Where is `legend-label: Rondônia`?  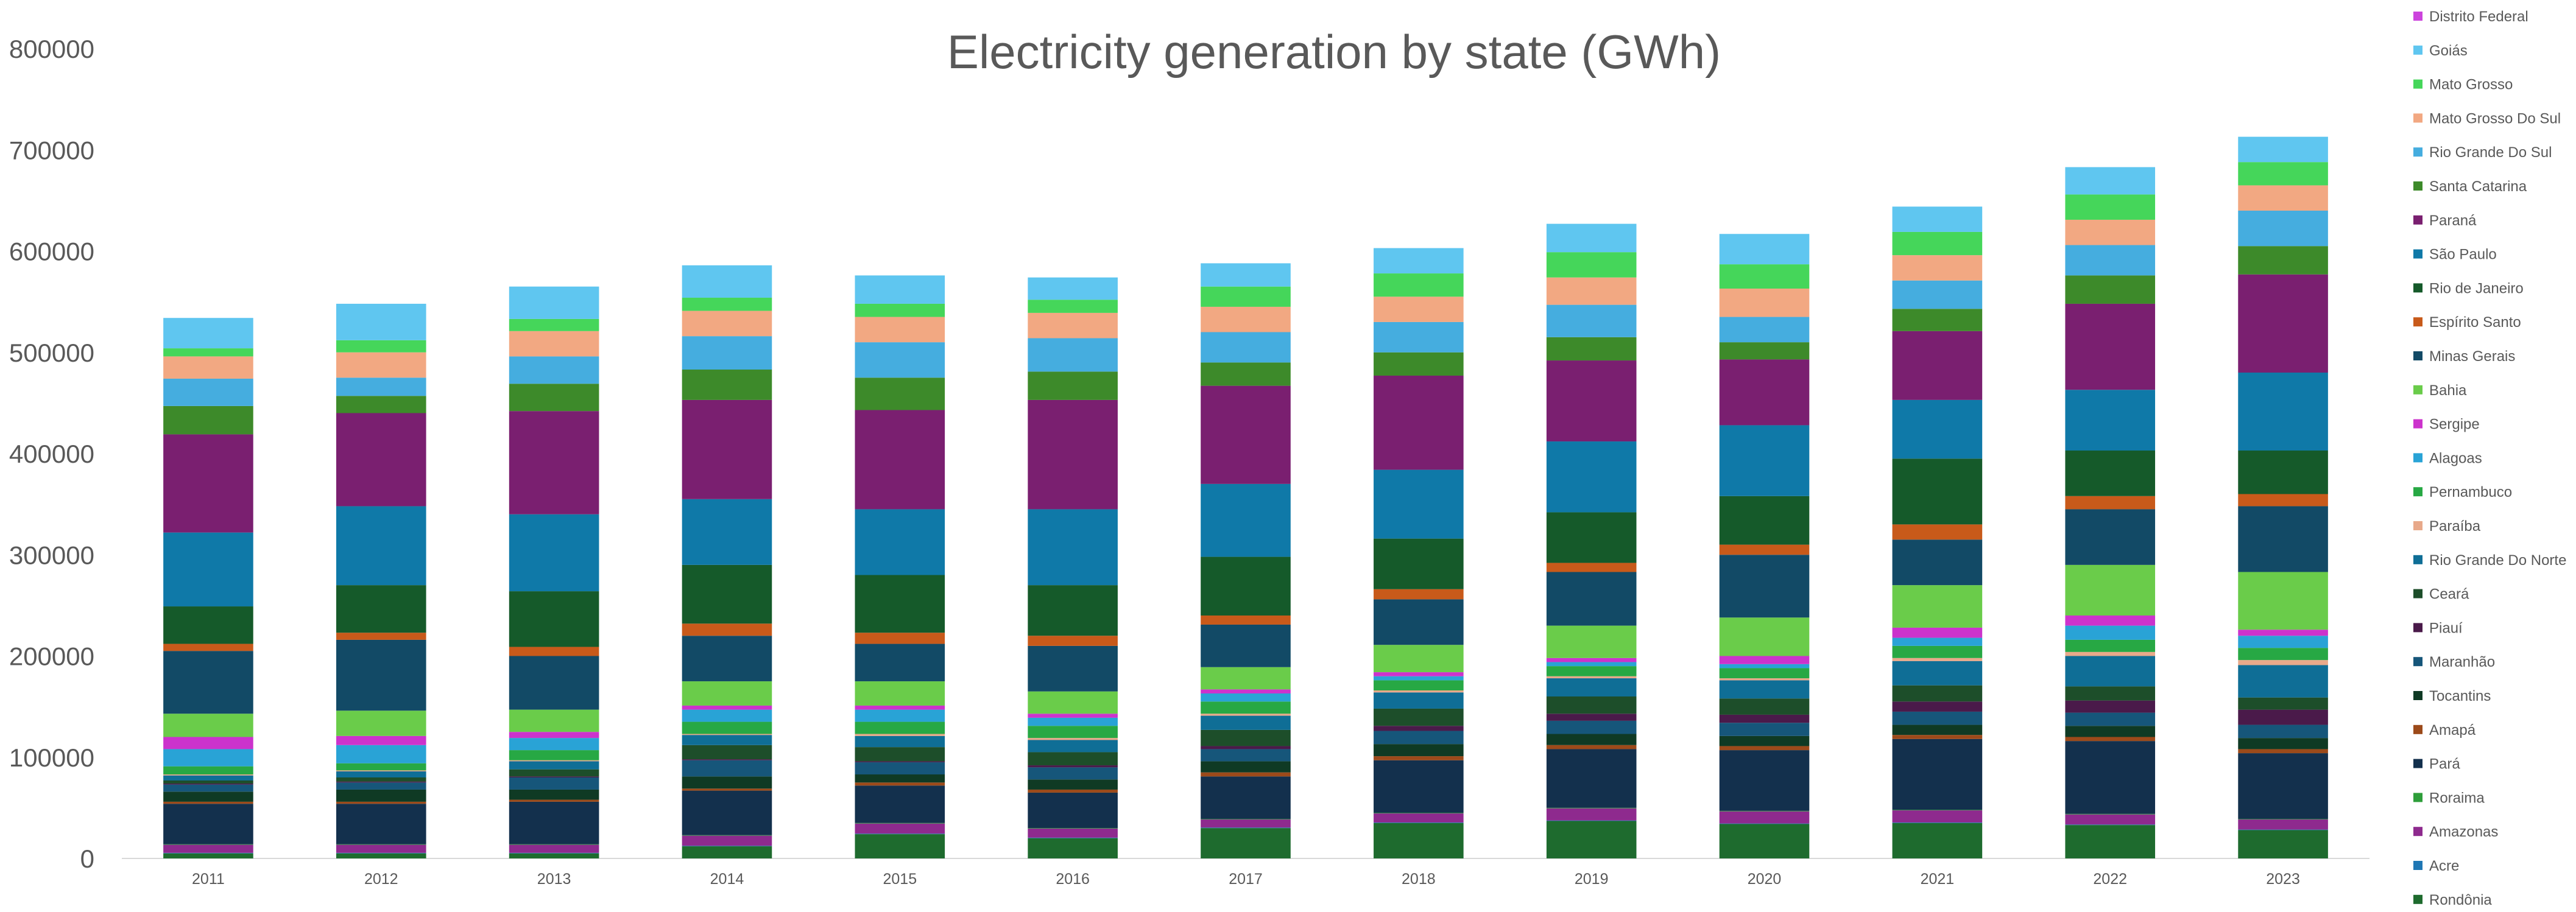
legend-label: Rondônia is located at coordinates (2460, 900).